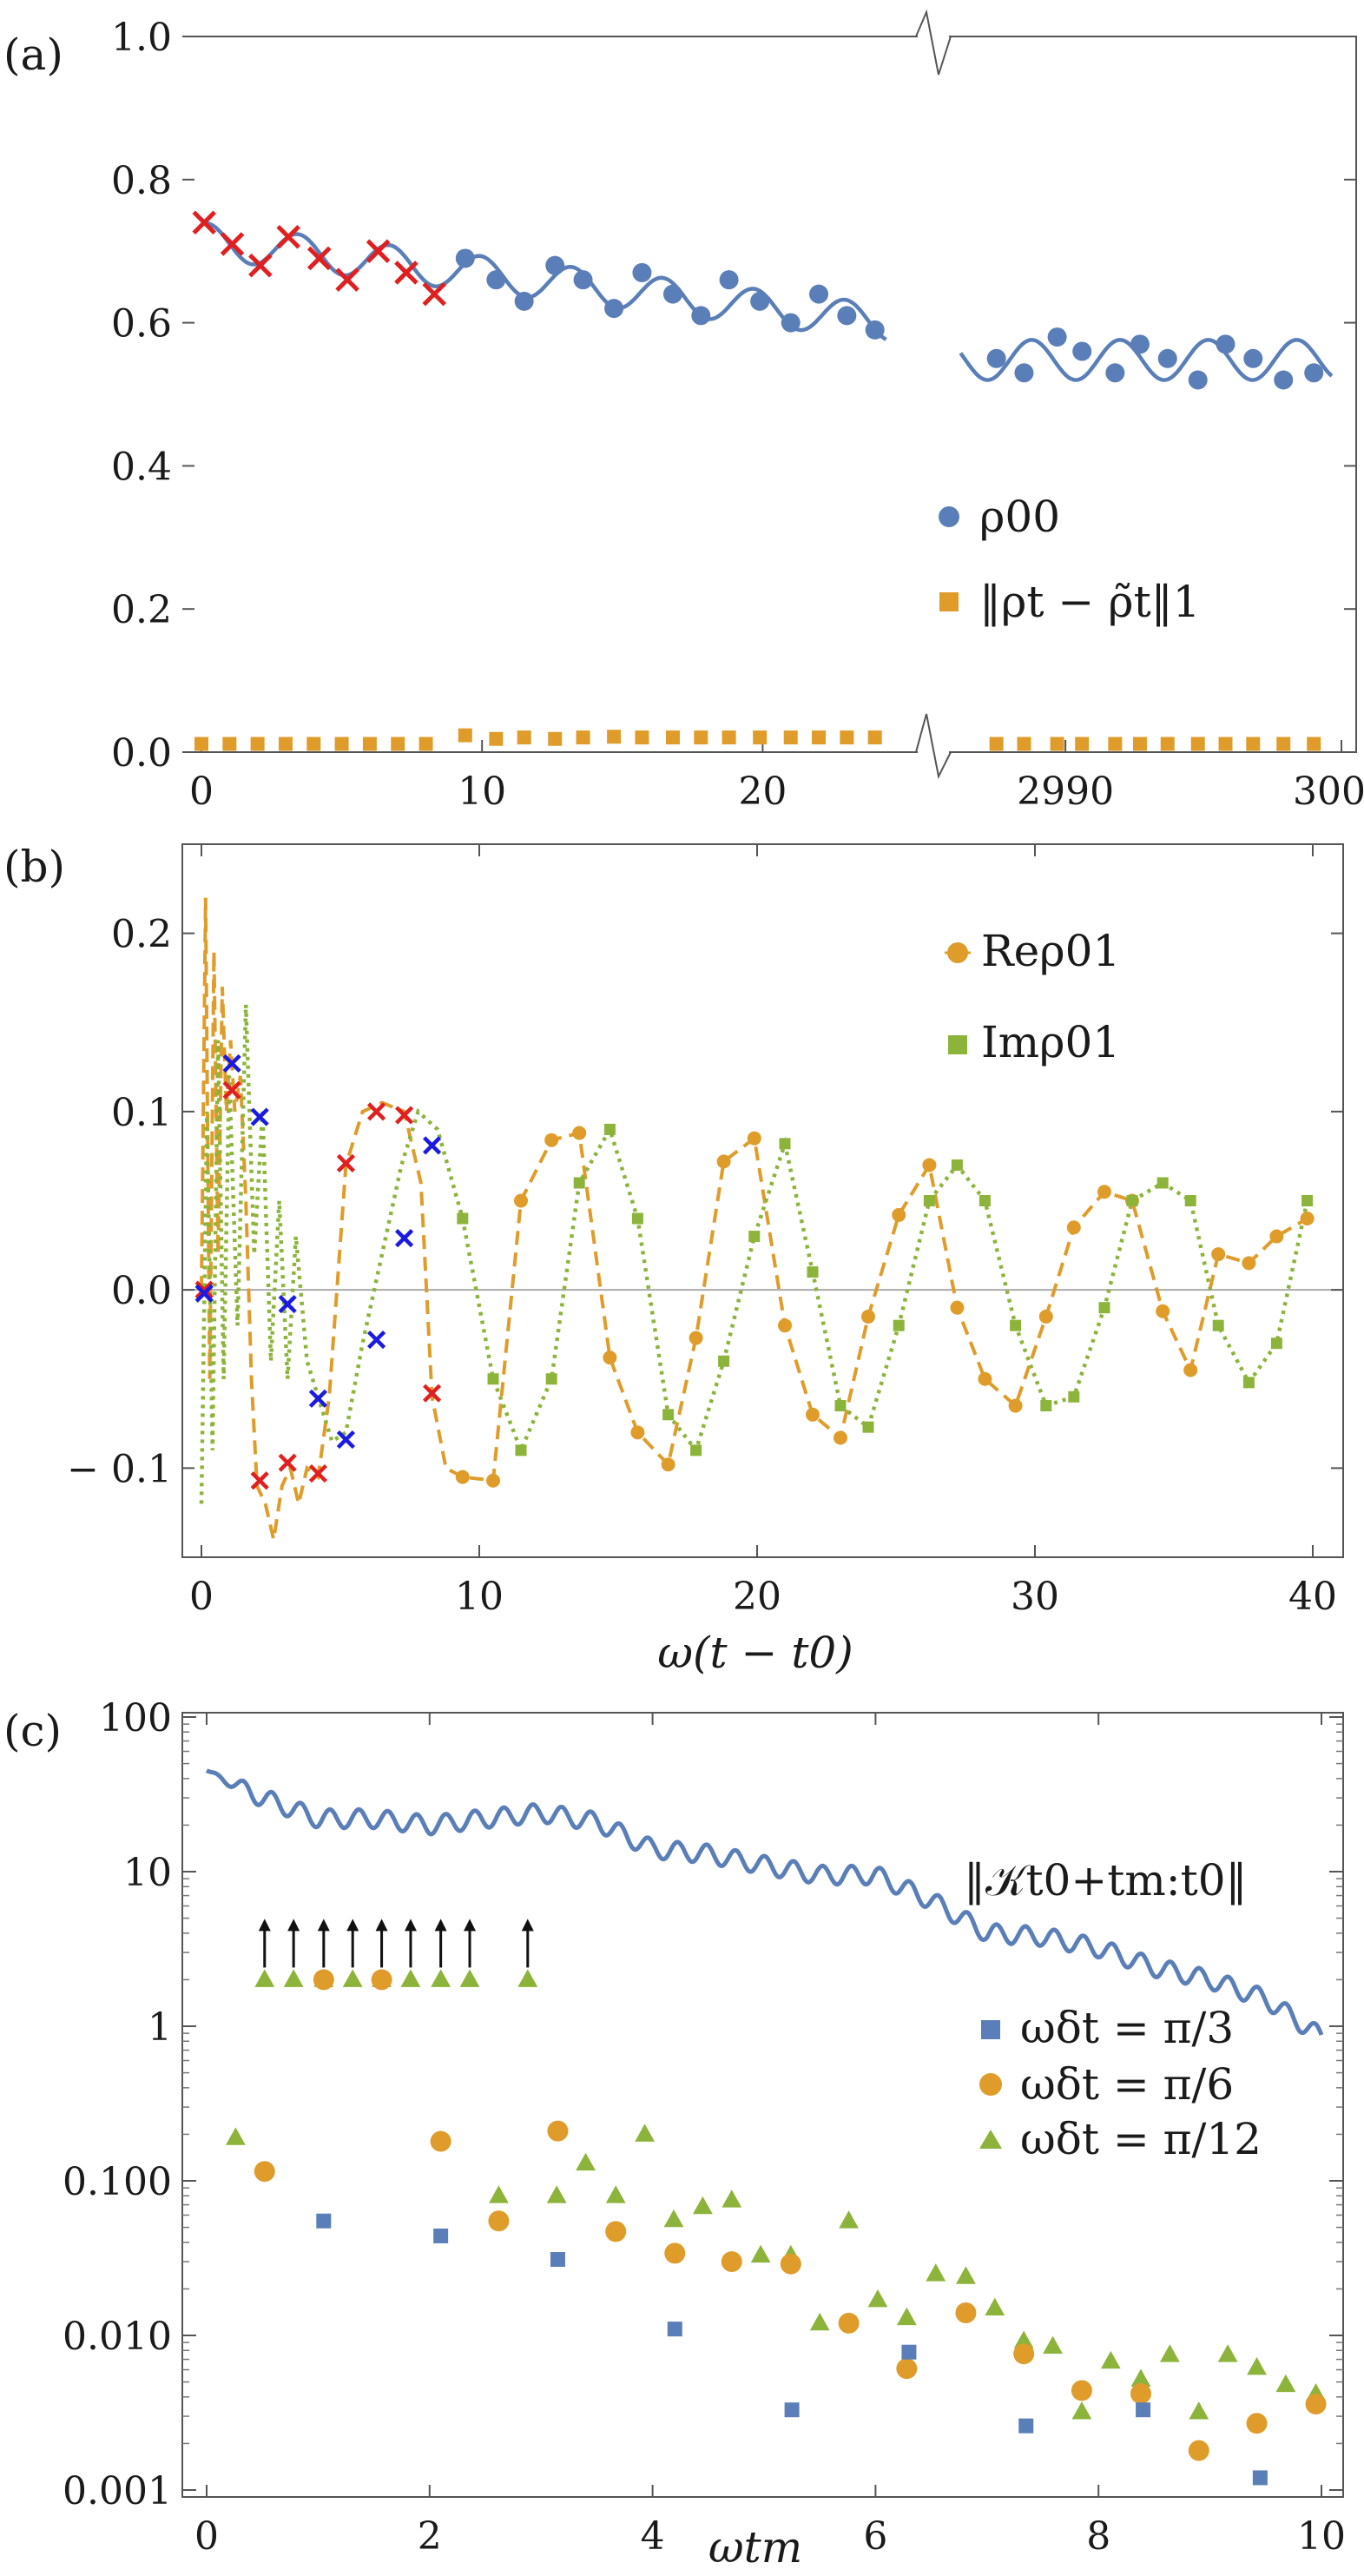  Describe the element at coordinates (142, 1113) in the screenshot. I see `y-tick-label: 0.1` at that location.